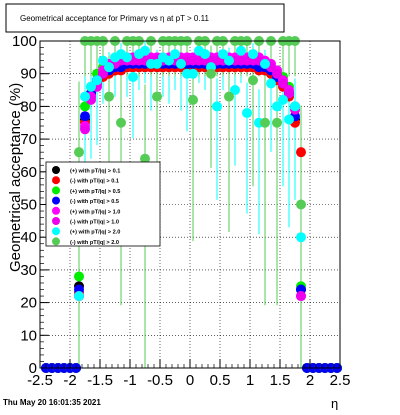 The height and width of the screenshot is (415, 400). What do you see at coordinates (28, 74) in the screenshot?
I see `y-tick-label: 90` at bounding box center [28, 74].